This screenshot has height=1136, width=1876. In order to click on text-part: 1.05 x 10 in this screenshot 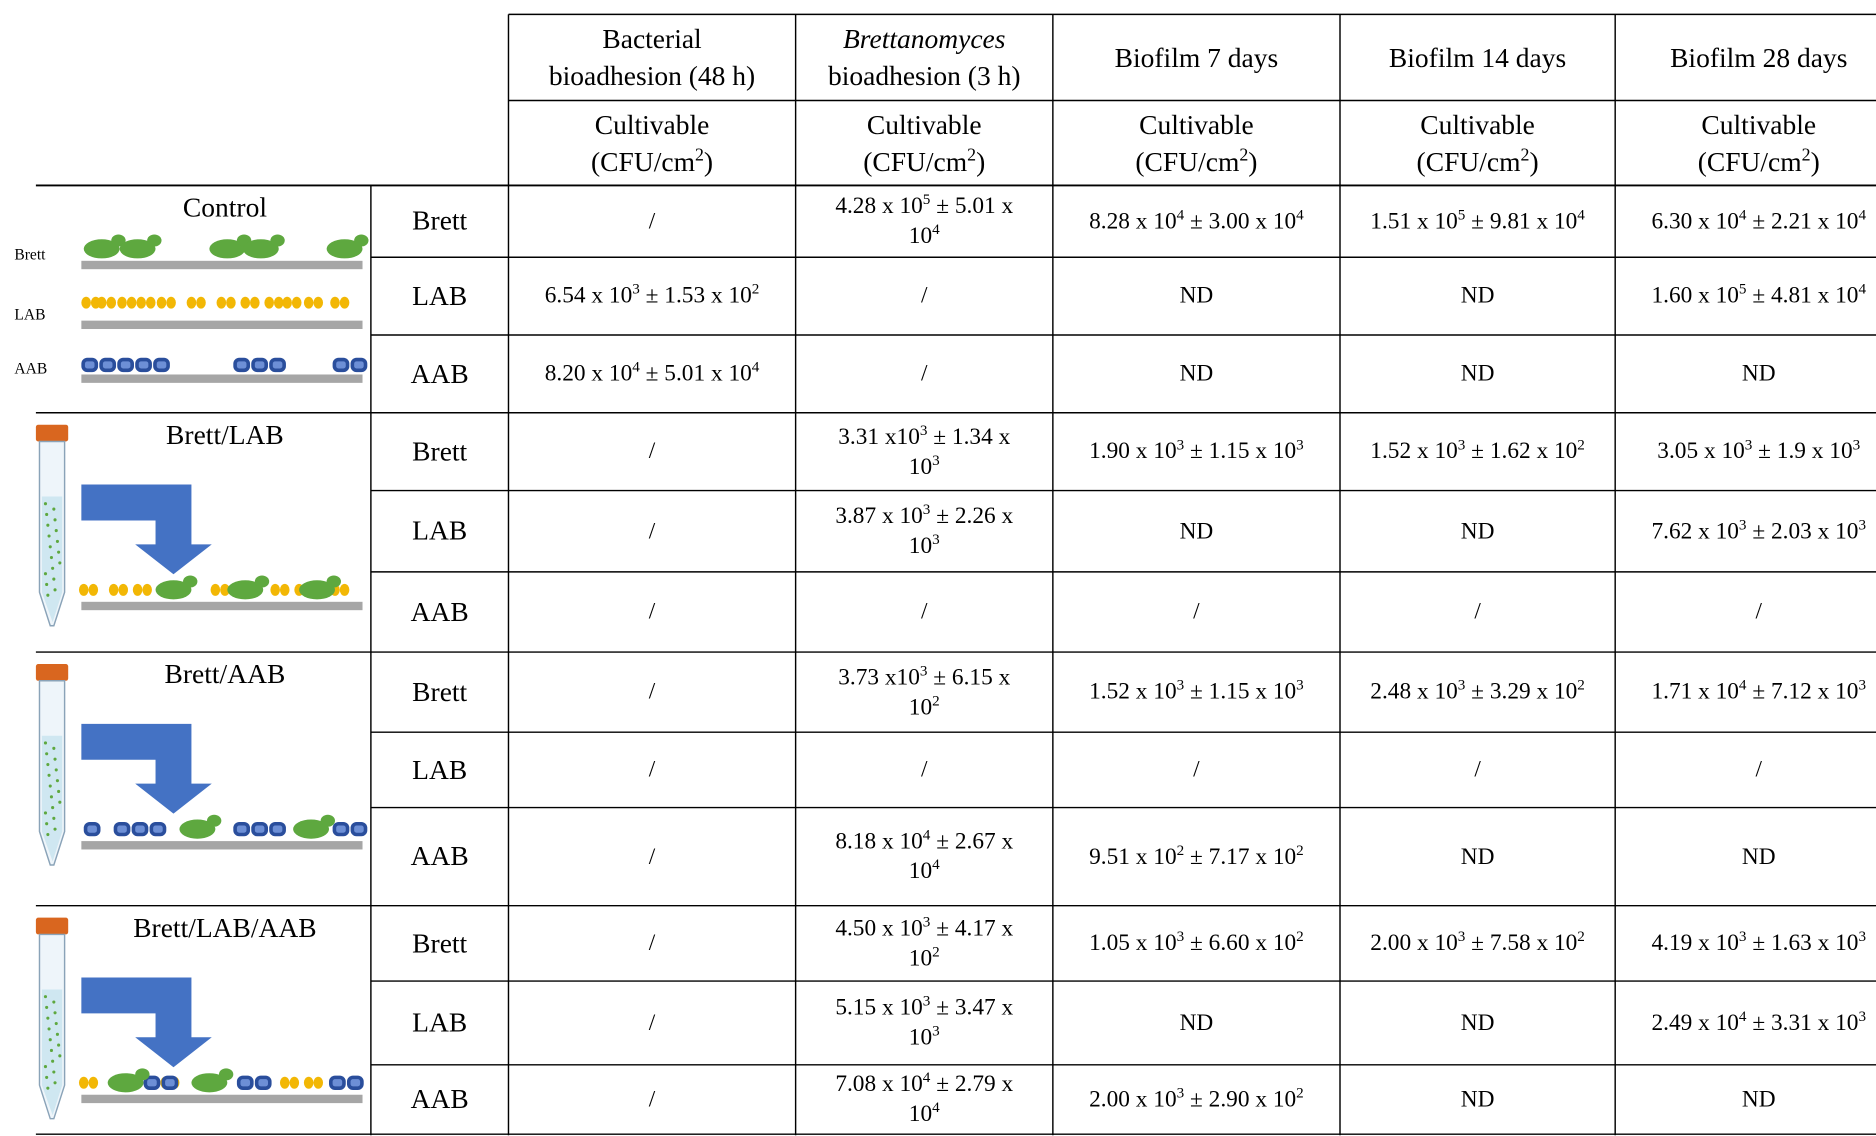, I will do `click(1133, 943)`.